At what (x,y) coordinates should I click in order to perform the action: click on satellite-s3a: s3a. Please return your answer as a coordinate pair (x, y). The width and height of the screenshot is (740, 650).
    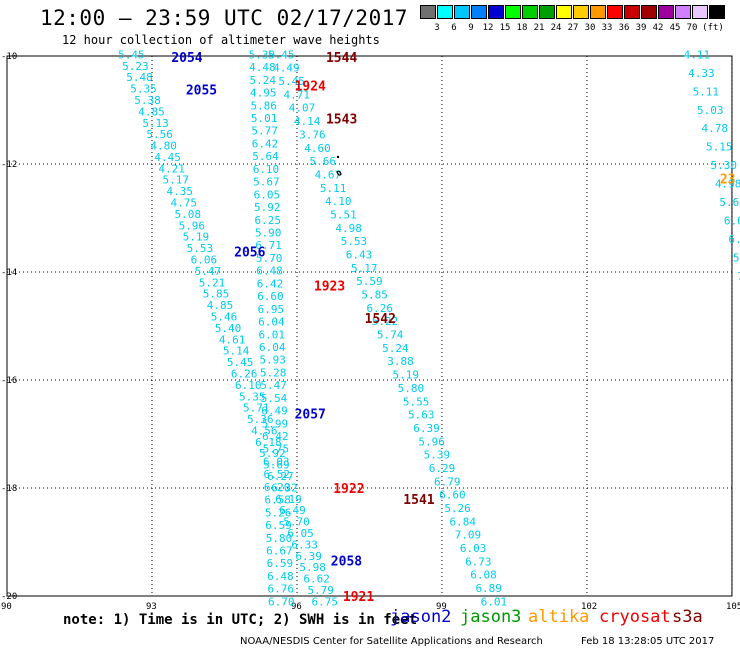
    Looking at the image, I should click on (687, 617).